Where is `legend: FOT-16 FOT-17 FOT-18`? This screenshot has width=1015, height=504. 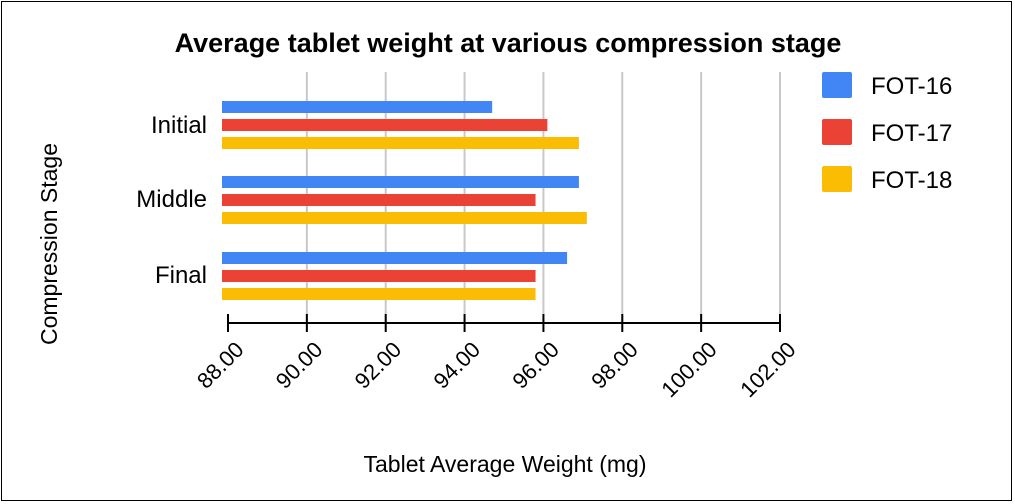
legend: FOT-16 FOT-17 FOT-18 is located at coordinates (887, 133).